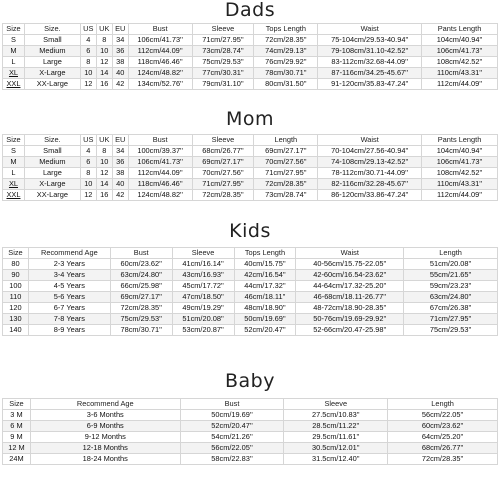 The image size is (500, 491). I want to click on column-header: Sleeve, so click(336, 404).